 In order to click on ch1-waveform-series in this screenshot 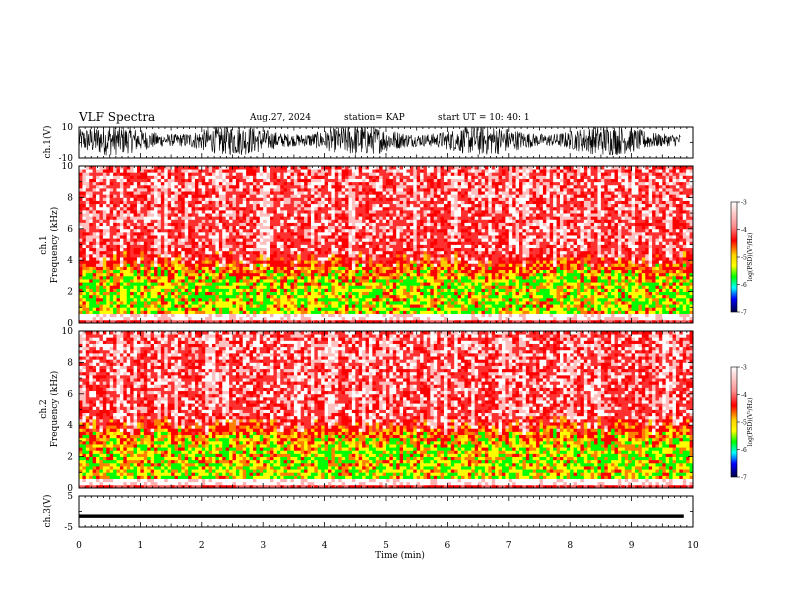, I will do `click(380, 141)`.